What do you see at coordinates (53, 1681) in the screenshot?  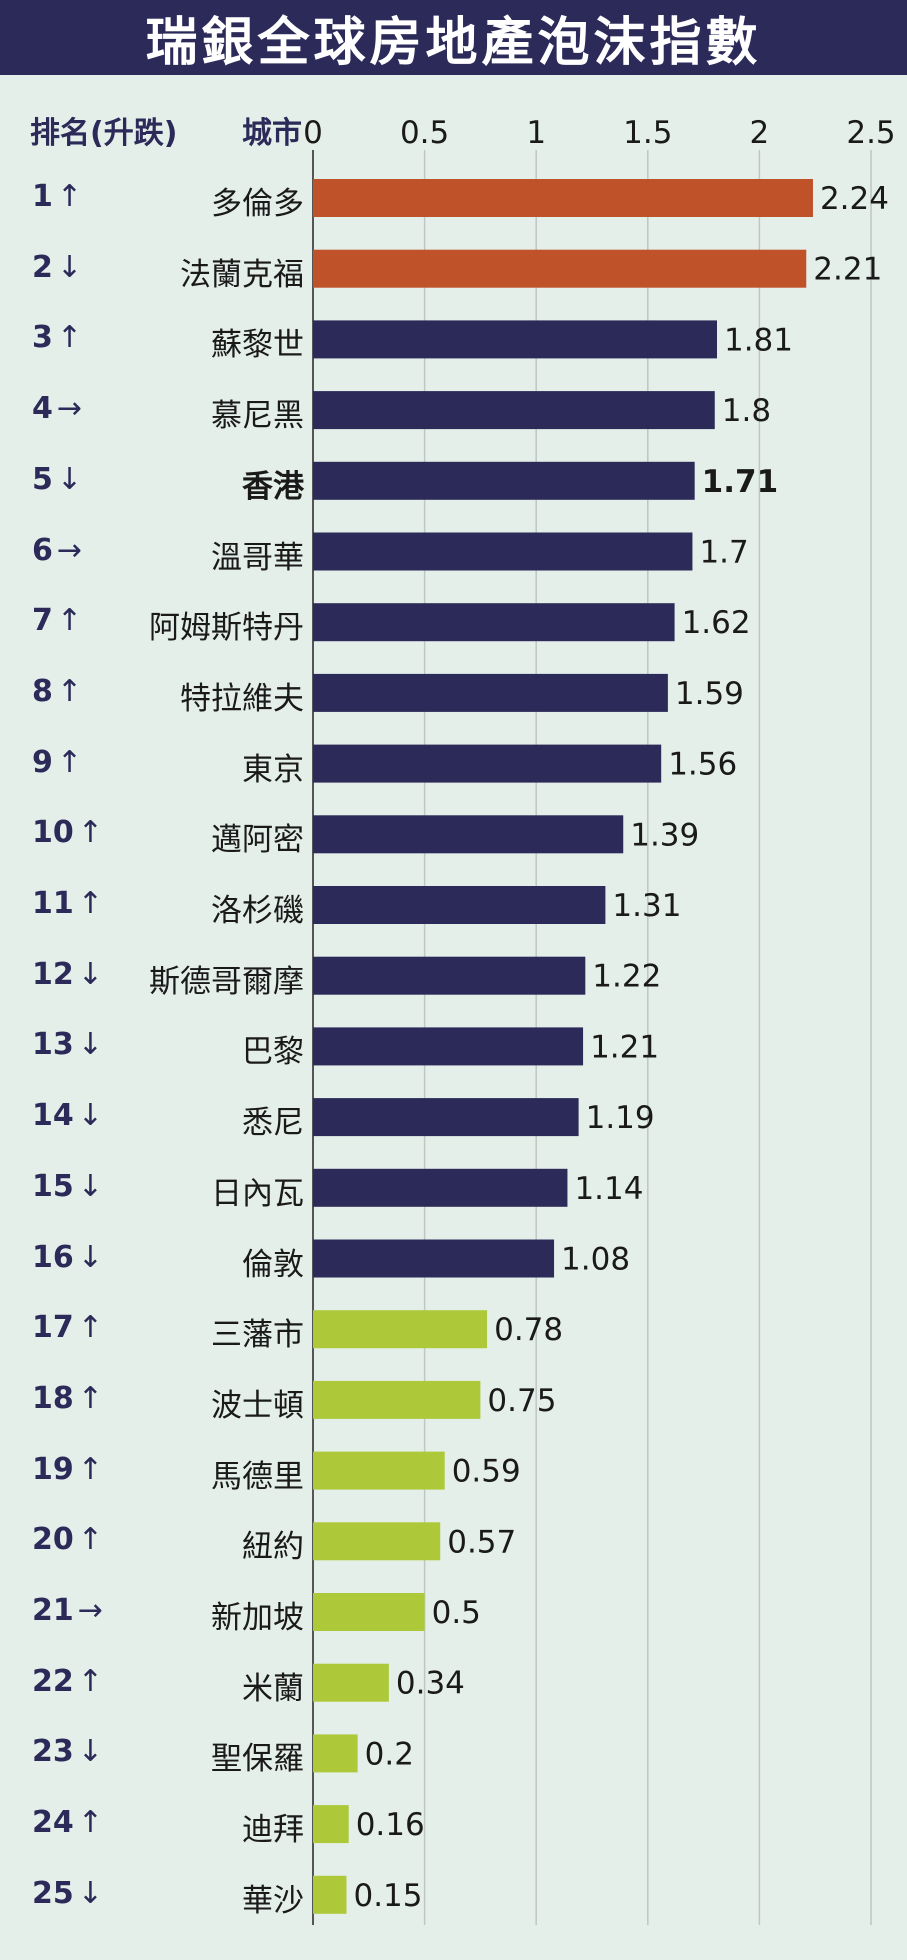 I see `rank-number: 22` at bounding box center [53, 1681].